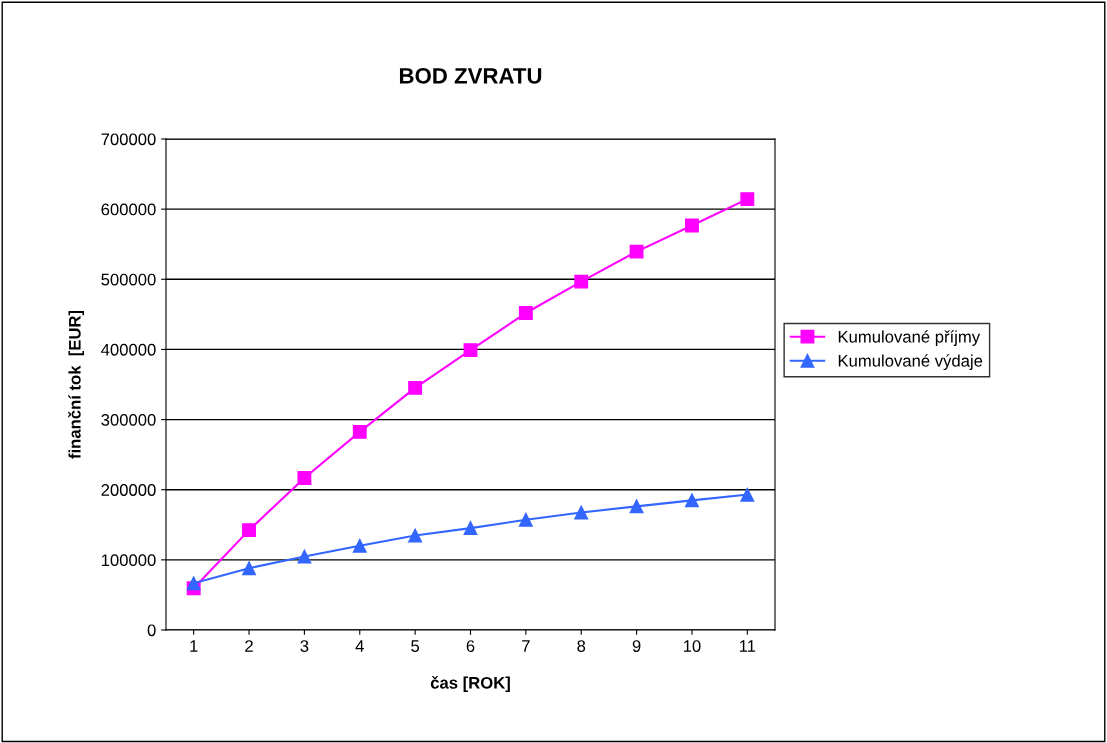 Image resolution: width=1107 pixels, height=743 pixels. Describe the element at coordinates (128, 349) in the screenshot. I see `y-tick-label: 400000` at that location.